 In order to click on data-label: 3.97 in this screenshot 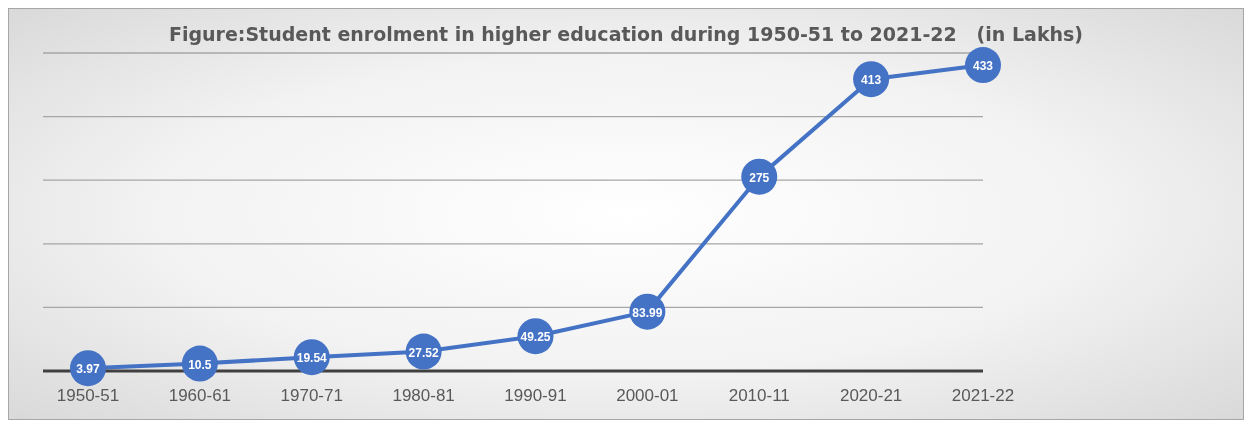, I will do `click(88, 369)`.